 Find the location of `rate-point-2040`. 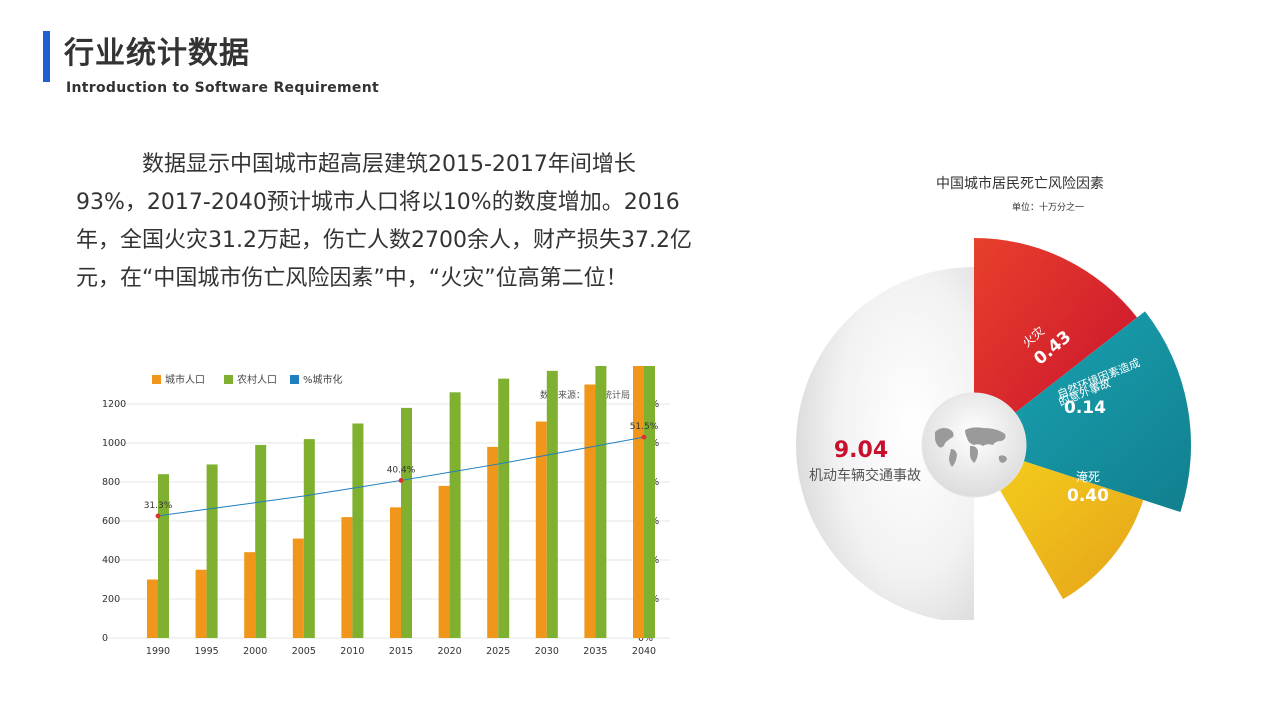

rate-point-2040 is located at coordinates (644, 437).